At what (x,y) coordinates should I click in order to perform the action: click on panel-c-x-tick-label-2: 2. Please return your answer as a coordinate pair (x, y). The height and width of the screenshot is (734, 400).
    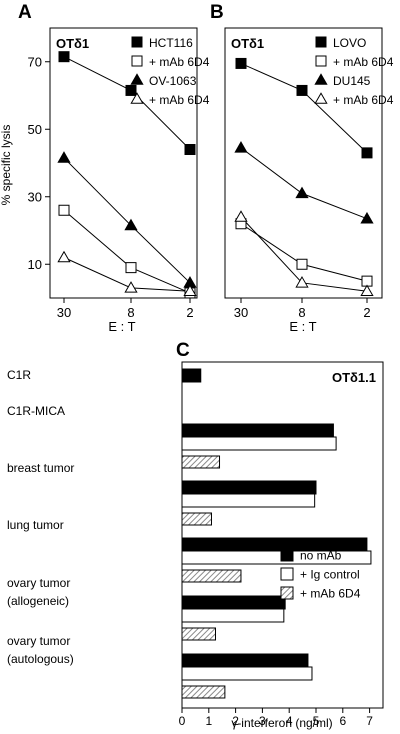
    Looking at the image, I should click on (235, 721).